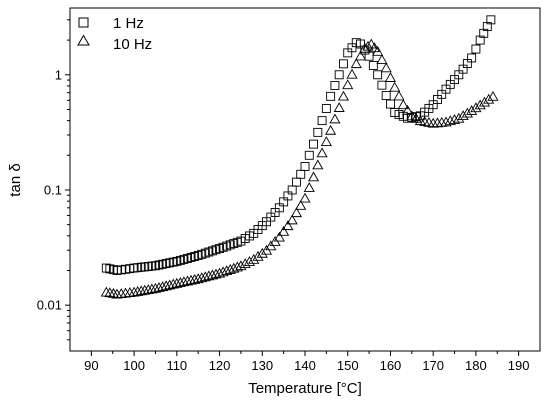 Image resolution: width=550 pixels, height=408 pixels. What do you see at coordinates (262, 365) in the screenshot?
I see `x-tick-label: 130` at bounding box center [262, 365].